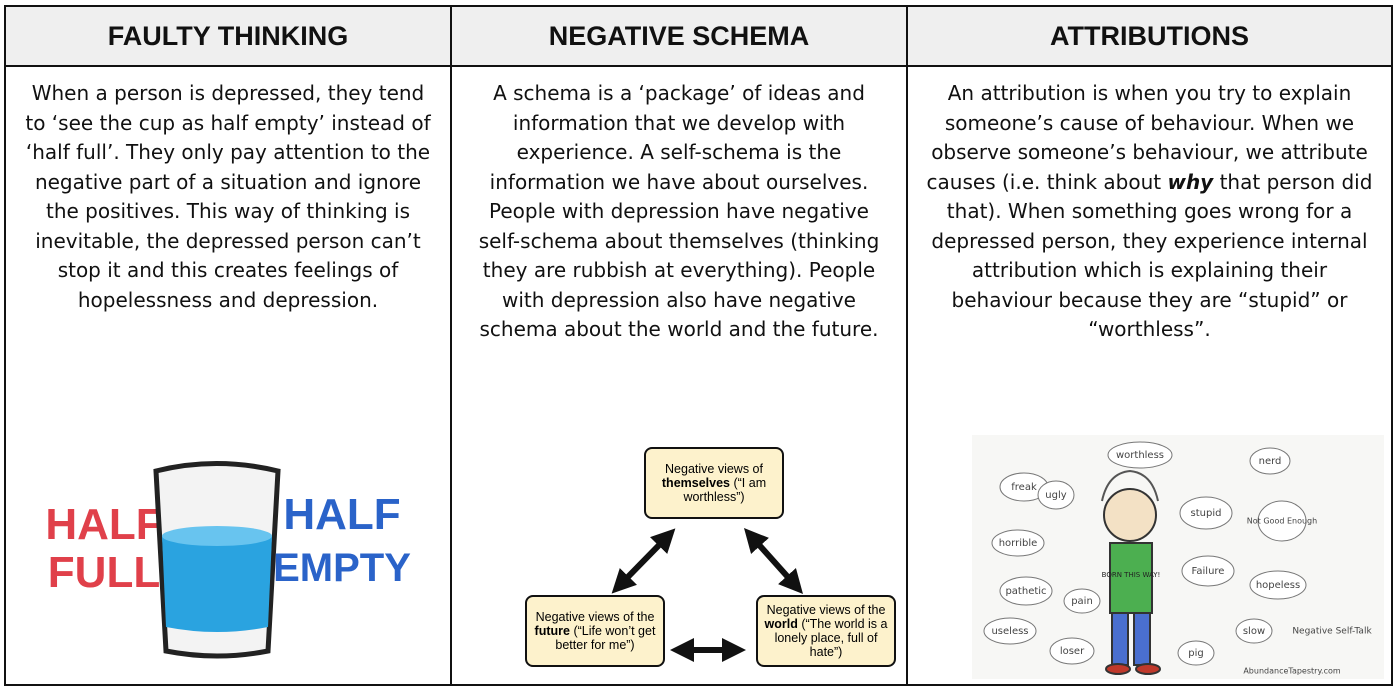 The image size is (1397, 688). I want to click on bubble-word: worthless, so click(1140, 455).